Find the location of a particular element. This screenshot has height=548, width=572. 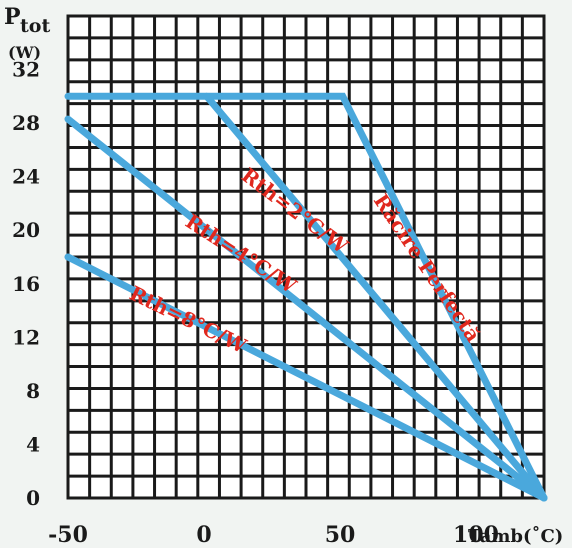

x-tick-labels: -50 0 50 100 is located at coordinates (273, 535).